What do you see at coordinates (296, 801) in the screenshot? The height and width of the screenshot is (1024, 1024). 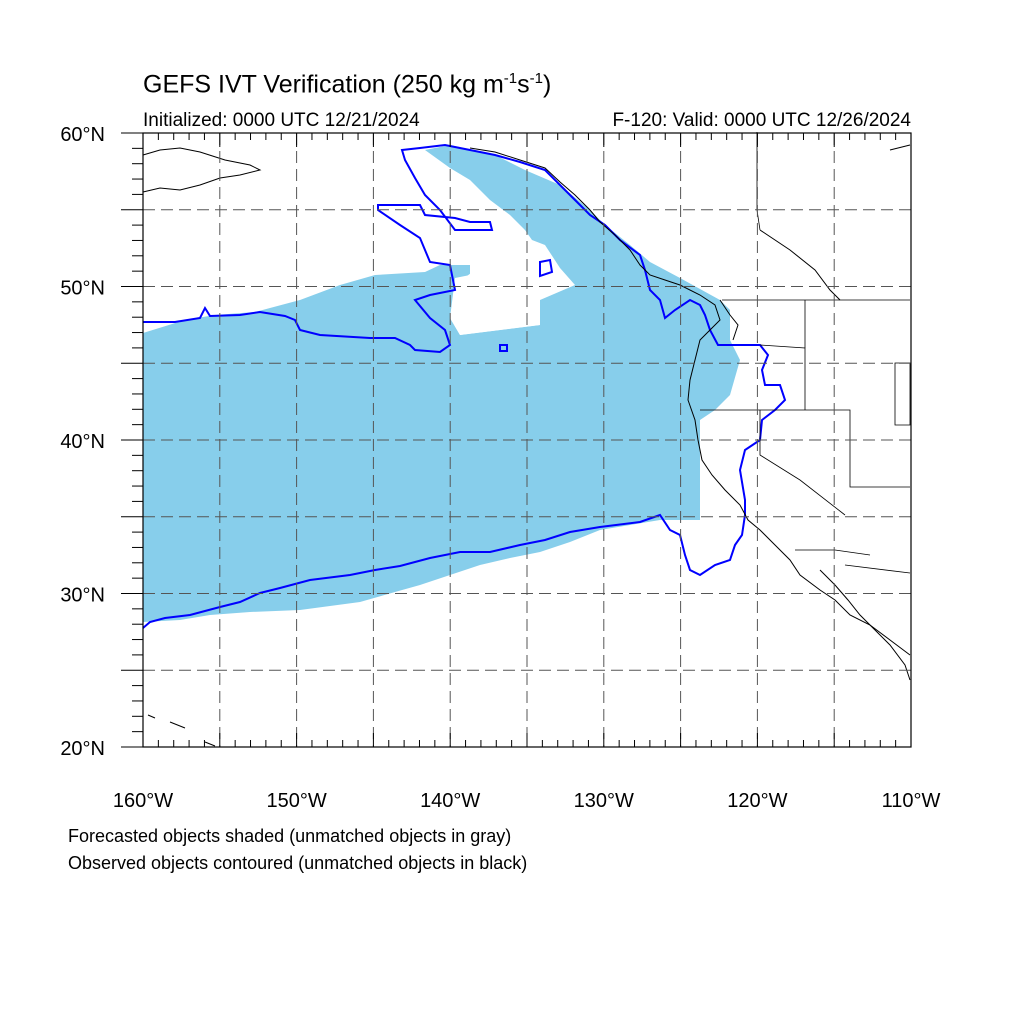 I see `longitude-label: 150°W` at bounding box center [296, 801].